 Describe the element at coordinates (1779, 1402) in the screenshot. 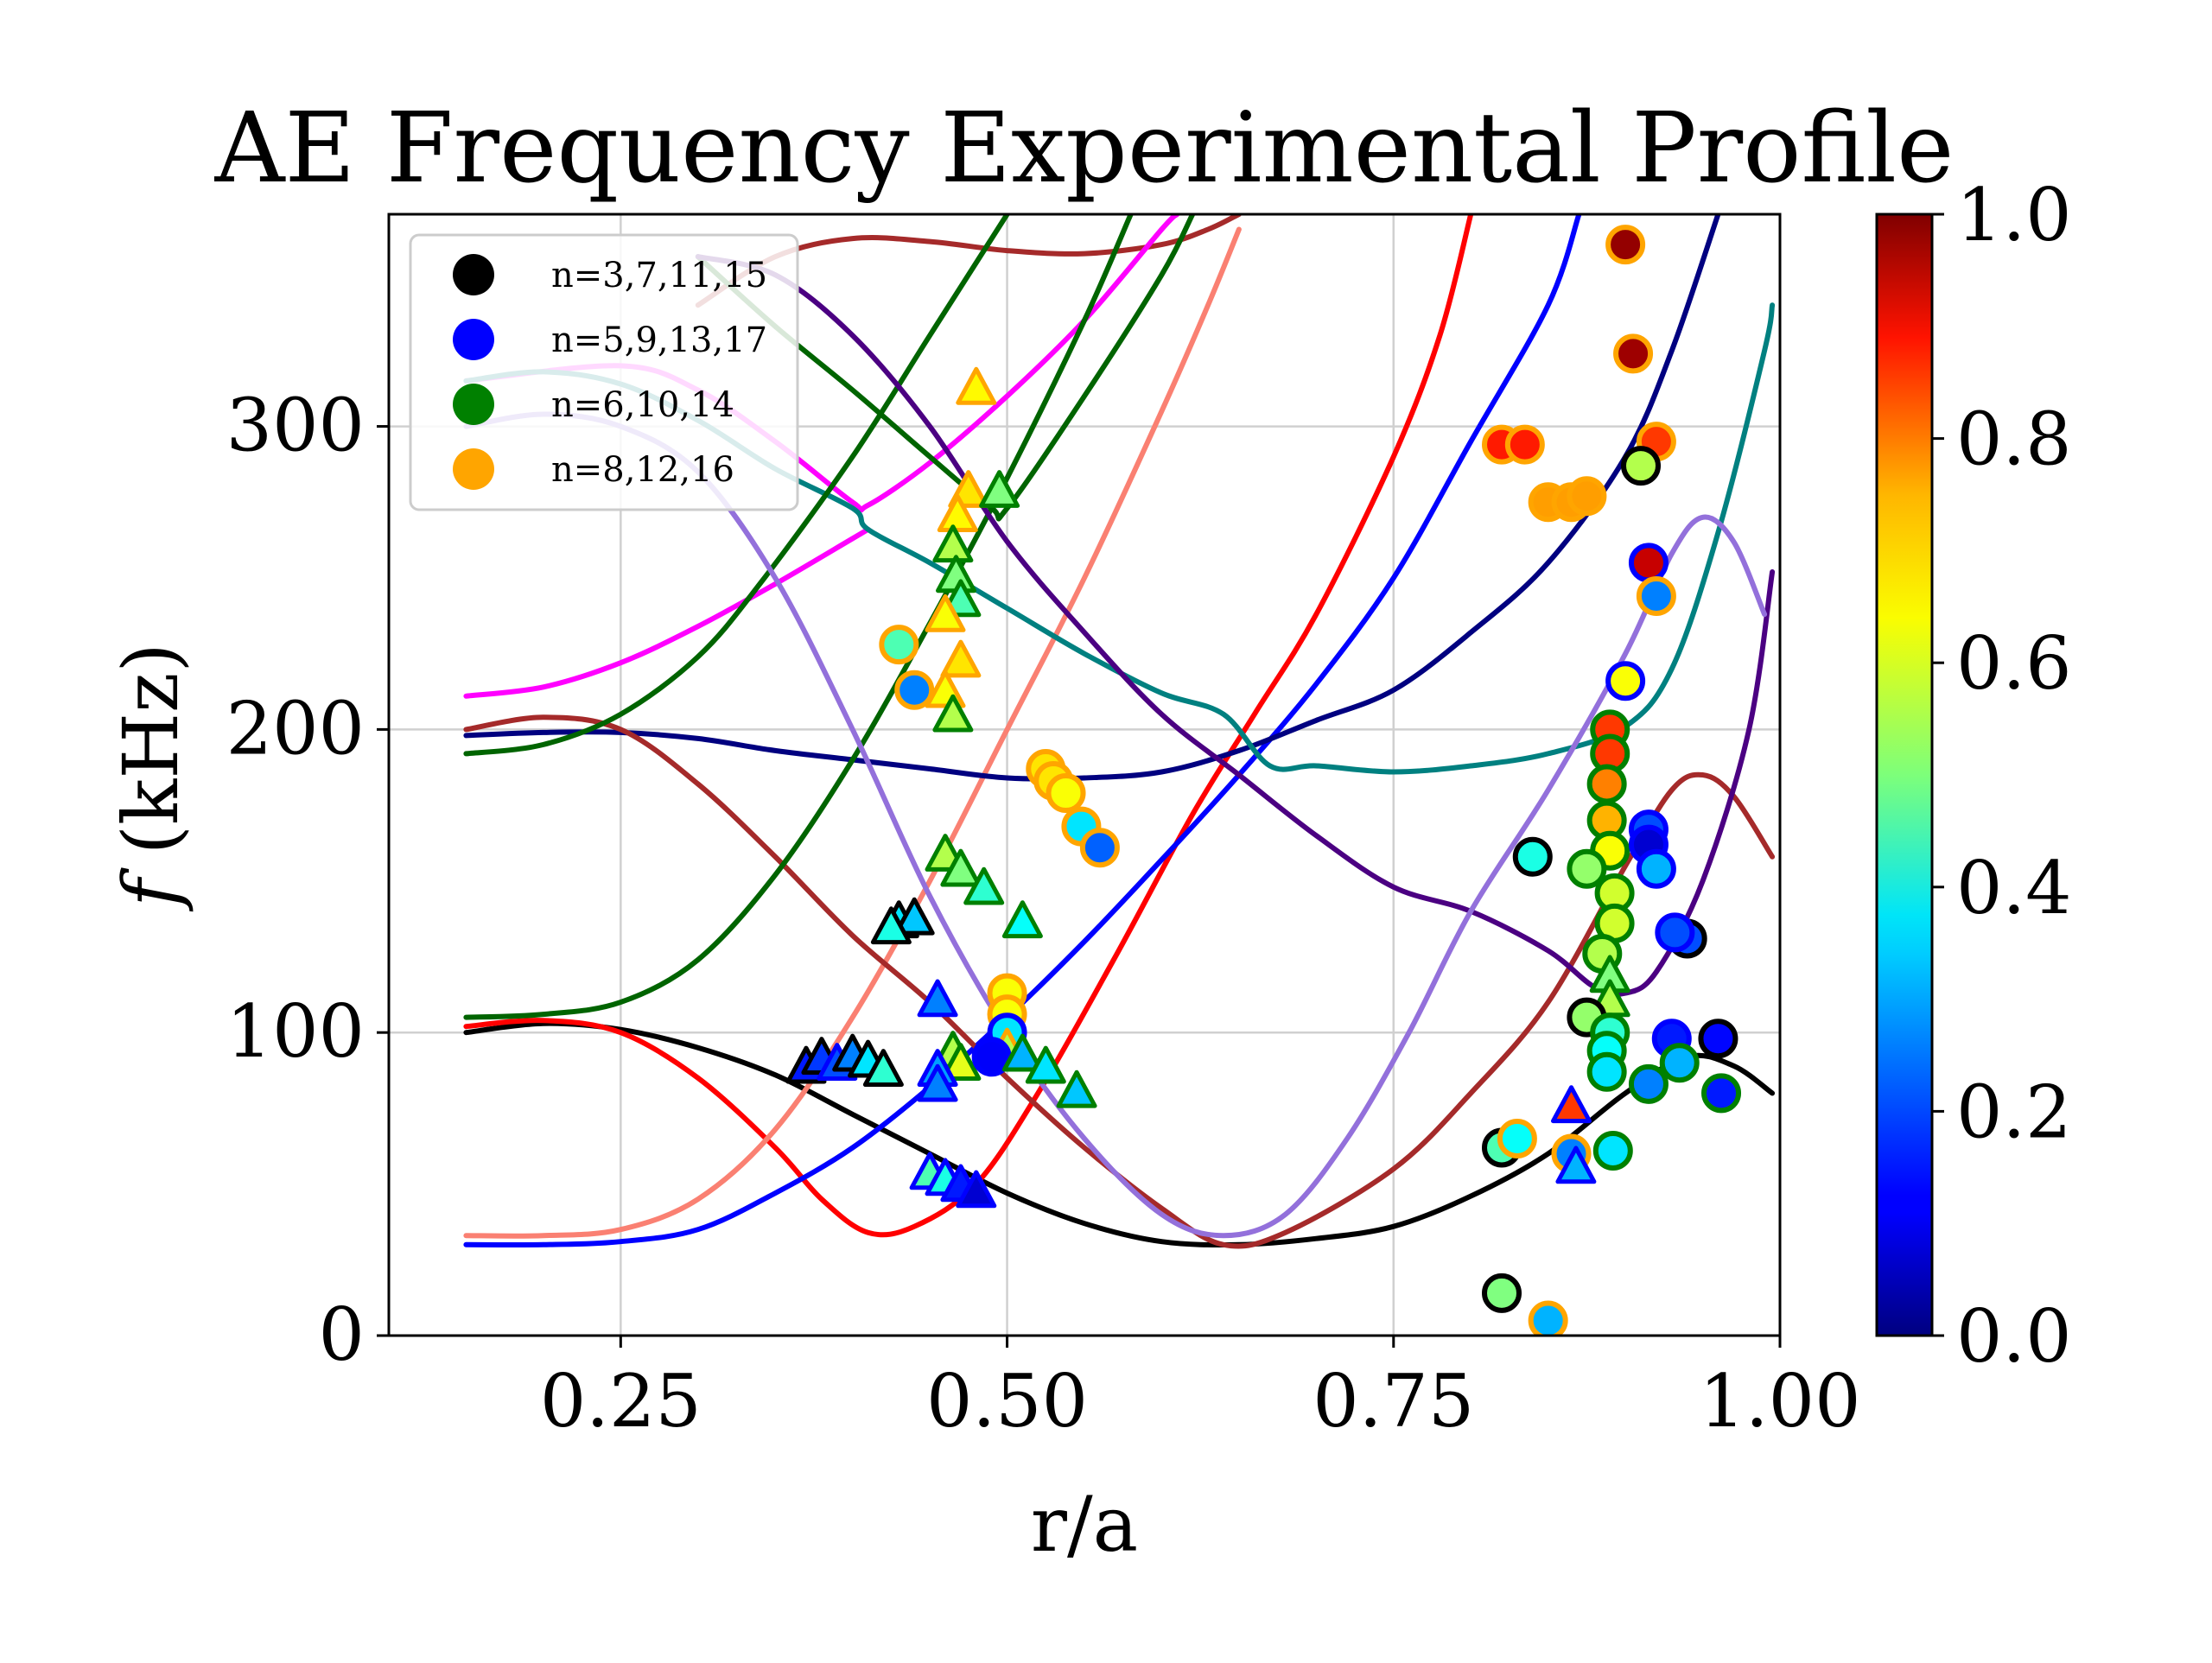

I see `x-tick-label-3: 1.00` at that location.